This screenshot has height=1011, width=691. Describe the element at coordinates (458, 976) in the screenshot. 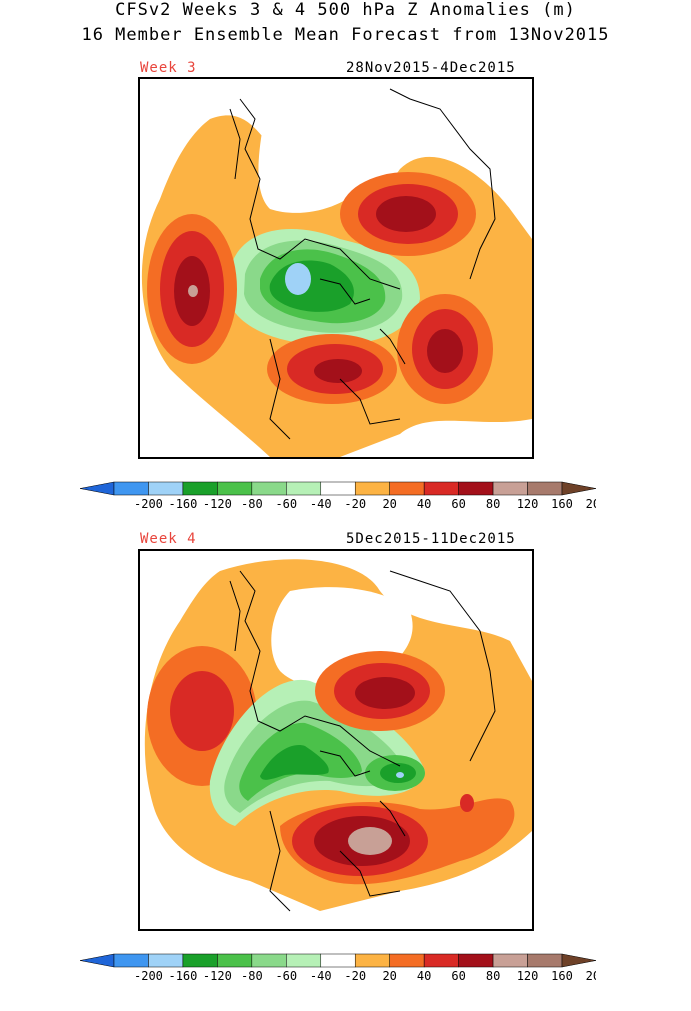

I see `week4-colorbar-tick-label: 60` at that location.